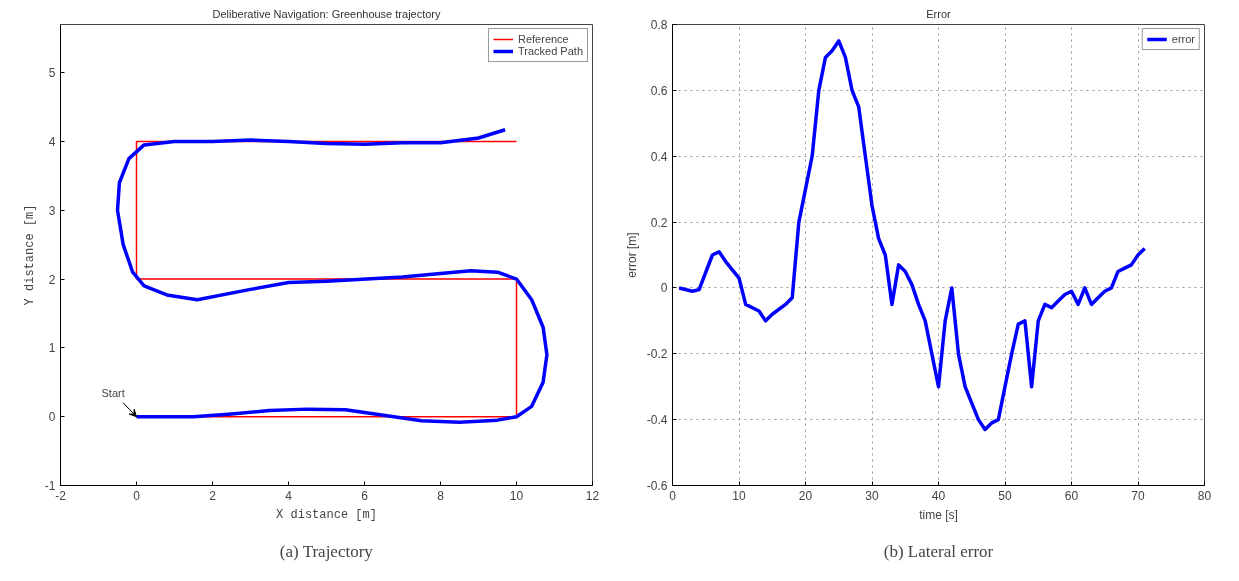 Image resolution: width=1239 pixels, height=581 pixels. What do you see at coordinates (50, 486) in the screenshot?
I see `y-tick-label: -1` at bounding box center [50, 486].